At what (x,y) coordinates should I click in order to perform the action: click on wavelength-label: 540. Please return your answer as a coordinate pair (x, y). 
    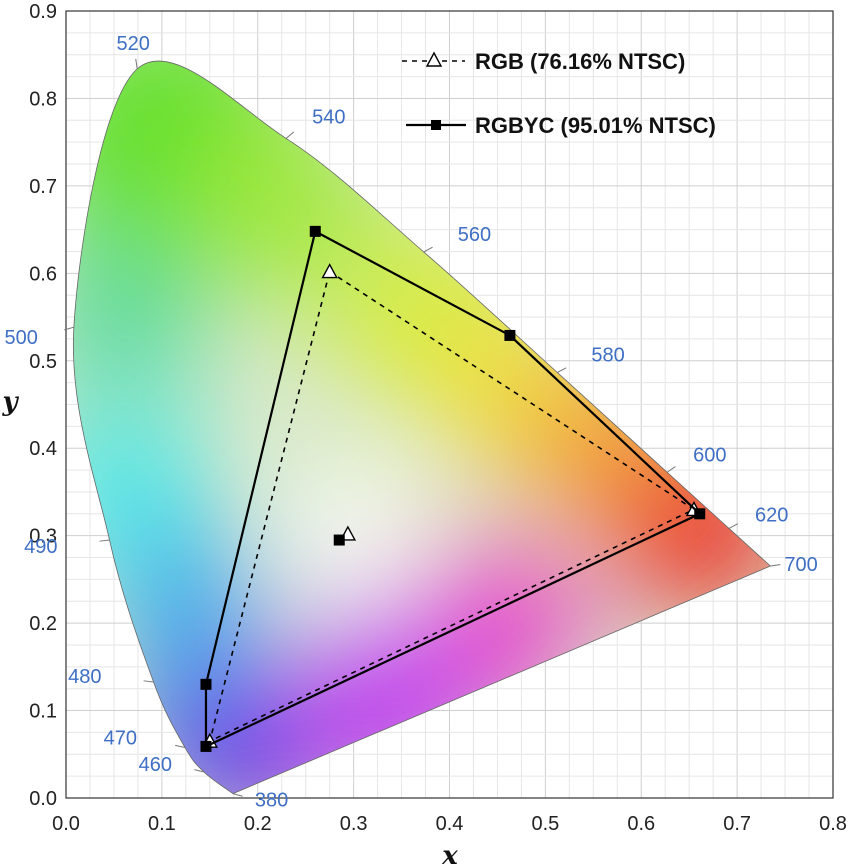
    Looking at the image, I should click on (328, 117).